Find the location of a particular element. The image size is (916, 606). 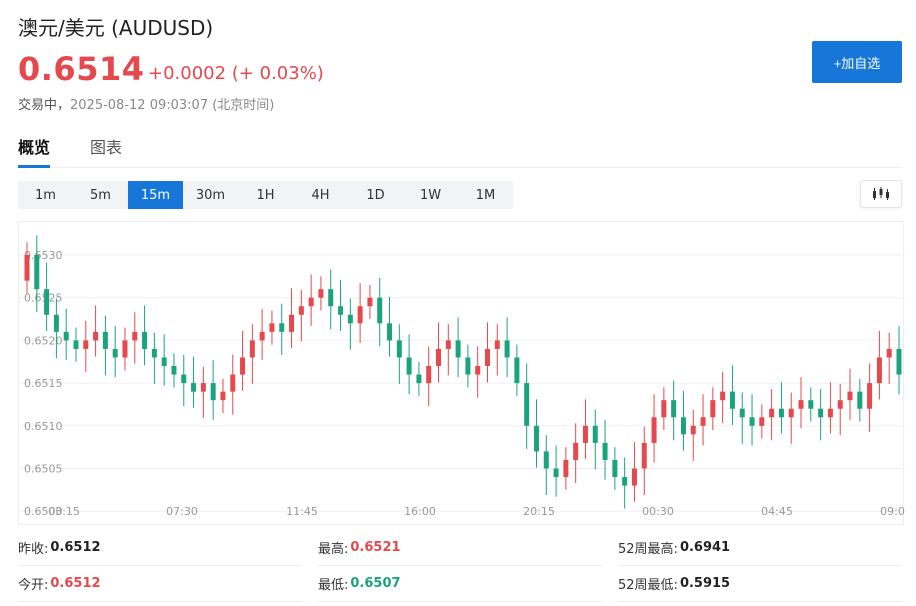

tab-overview: 概览 is located at coordinates (34, 151).